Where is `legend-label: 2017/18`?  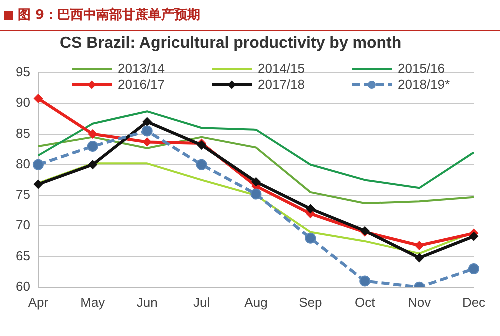
legend-label: 2017/18 is located at coordinates (281, 84).